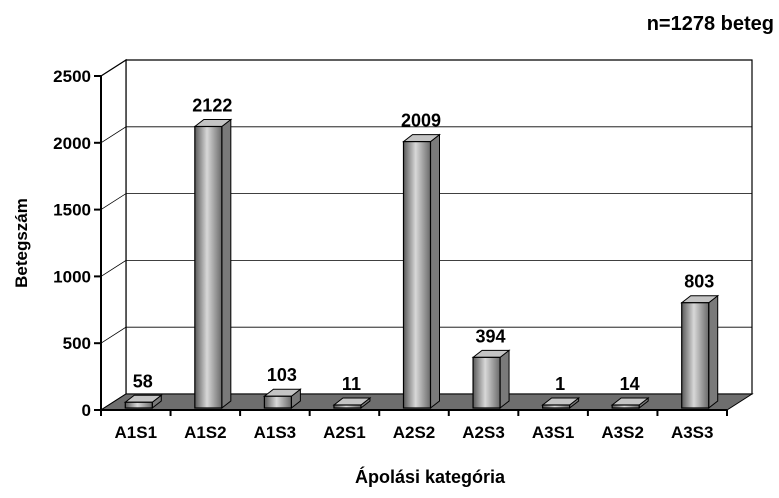 The image size is (779, 498). What do you see at coordinates (205, 432) in the screenshot?
I see `x-tick-label: A1S2` at bounding box center [205, 432].